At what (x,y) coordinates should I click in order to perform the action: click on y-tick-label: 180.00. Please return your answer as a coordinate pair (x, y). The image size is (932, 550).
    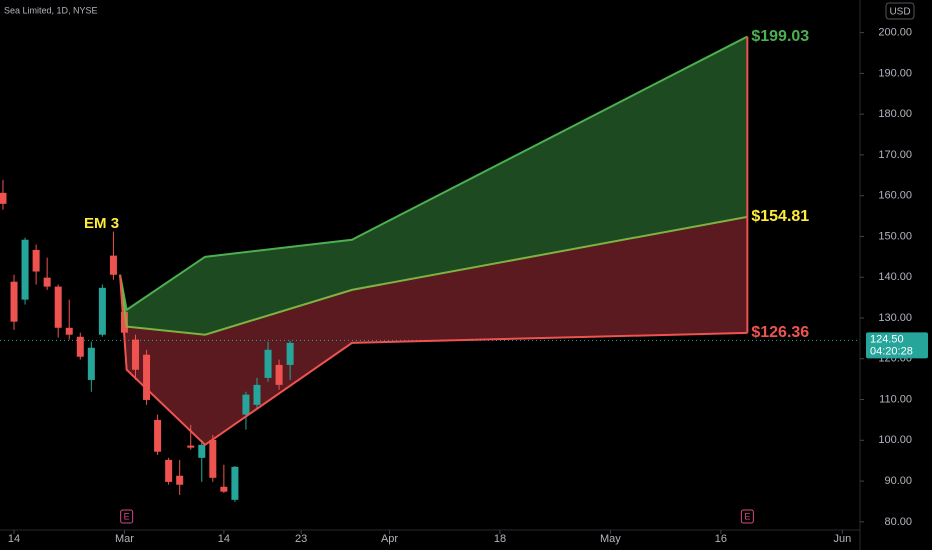
    Looking at the image, I should click on (895, 114).